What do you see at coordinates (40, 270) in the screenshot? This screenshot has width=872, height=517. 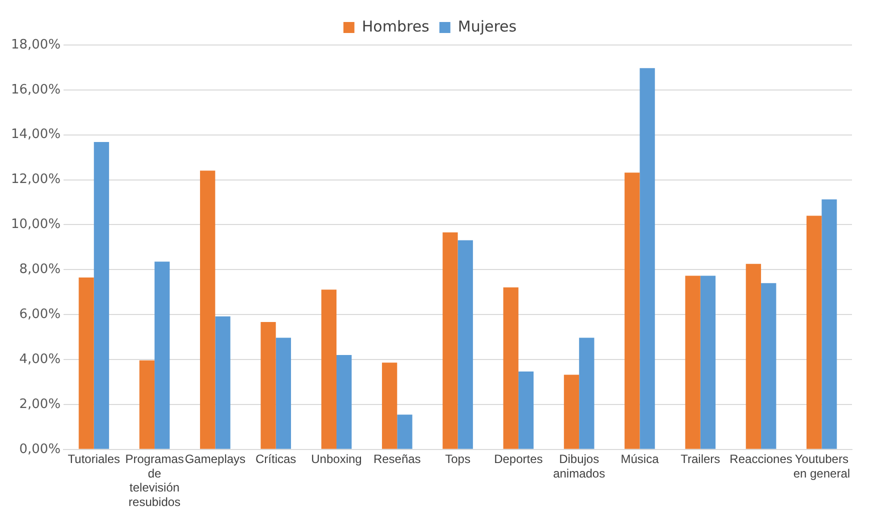 I see `y-tick-label: 8,00%` at bounding box center [40, 270].